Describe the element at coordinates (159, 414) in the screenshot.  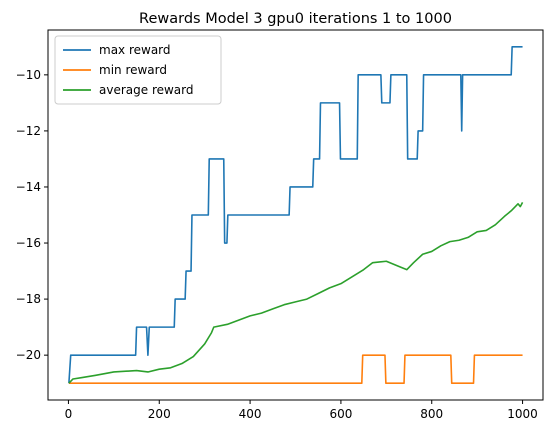
I see `x-tick-label: 200` at that location.